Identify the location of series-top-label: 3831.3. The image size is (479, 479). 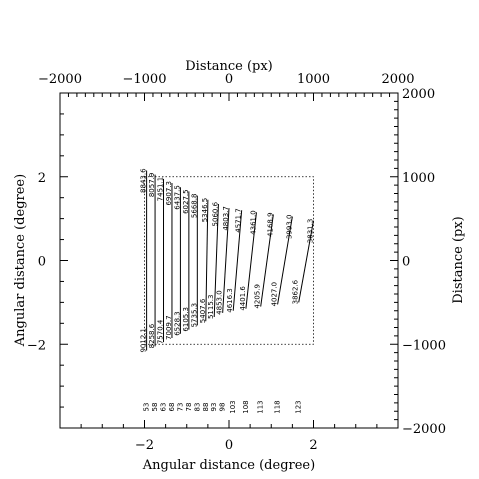
(311, 231).